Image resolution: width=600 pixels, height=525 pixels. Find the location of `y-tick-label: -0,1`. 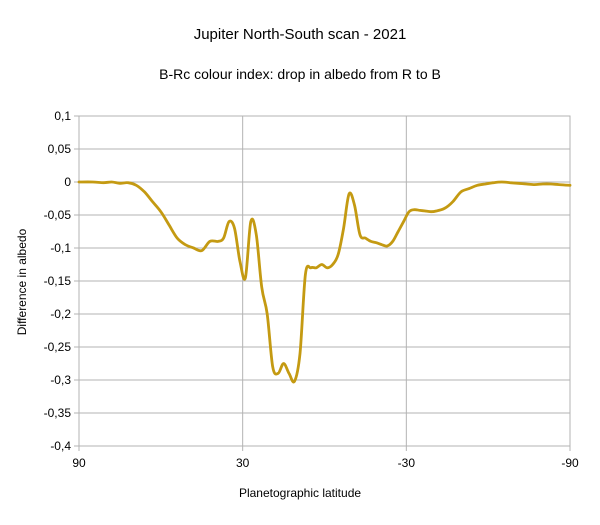

y-tick-label: -0,1 is located at coordinates (60, 248).